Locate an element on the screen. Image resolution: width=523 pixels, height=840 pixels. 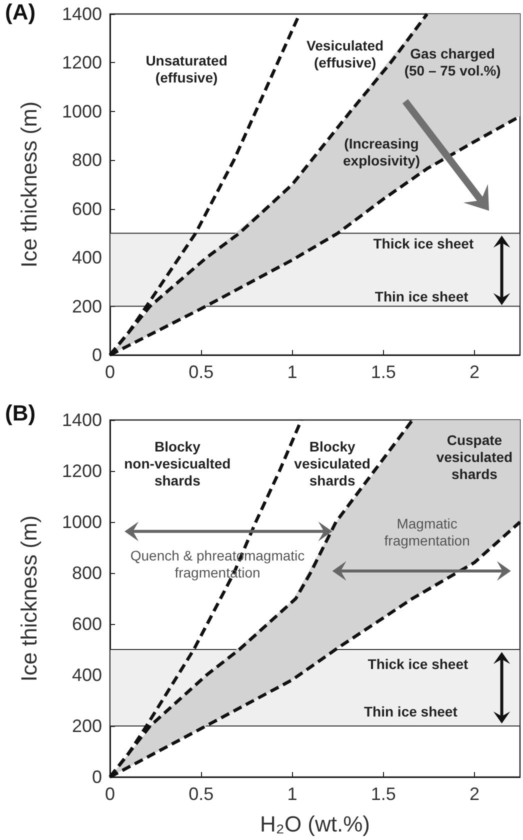
annotation: Unsaturated (effusive) is located at coordinates (187, 69).